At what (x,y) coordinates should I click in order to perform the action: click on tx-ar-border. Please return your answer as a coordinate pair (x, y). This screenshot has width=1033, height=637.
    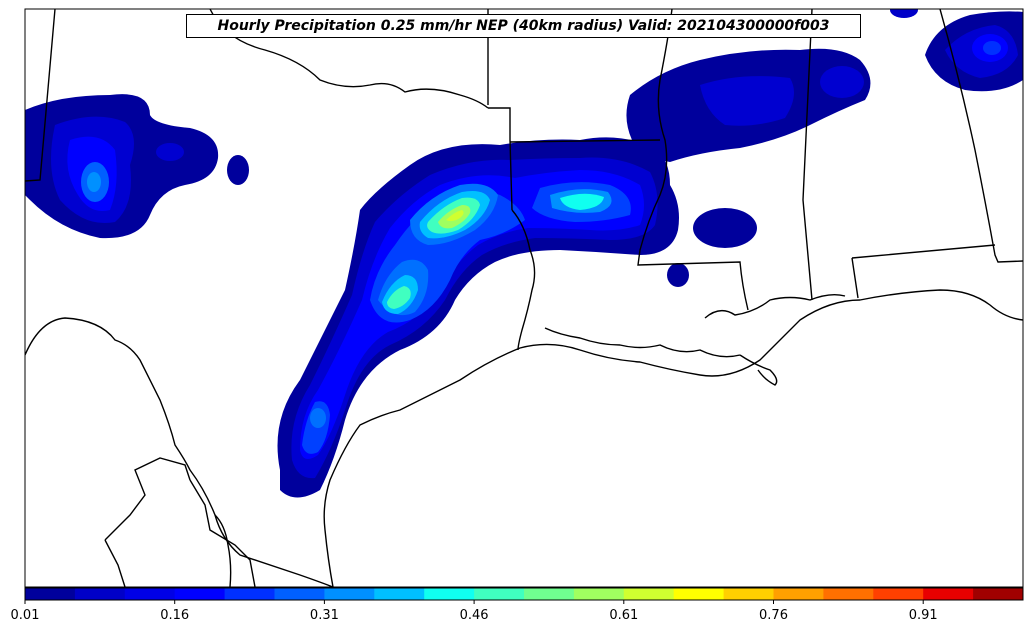
    Looking at the image, I should click on (500, 159).